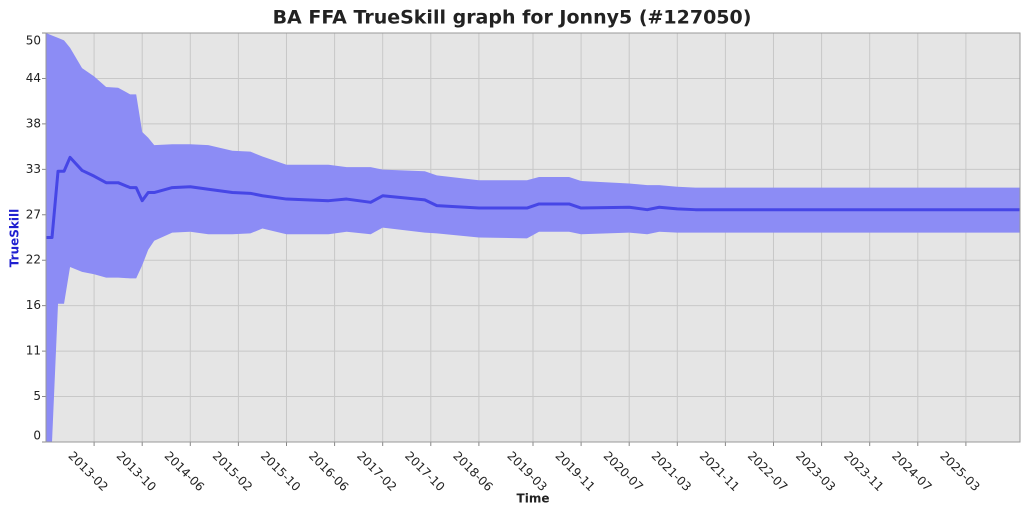 The image size is (1024, 512). What do you see at coordinates (533, 499) in the screenshot?
I see `x-axis-label: Time` at bounding box center [533, 499].